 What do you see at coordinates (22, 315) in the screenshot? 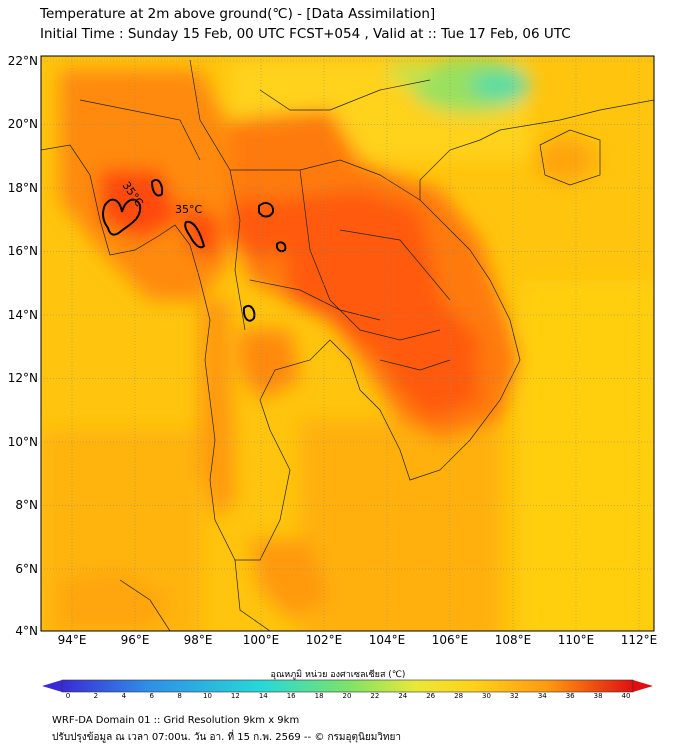
I see `lat-tick: 14°N` at bounding box center [22, 315].